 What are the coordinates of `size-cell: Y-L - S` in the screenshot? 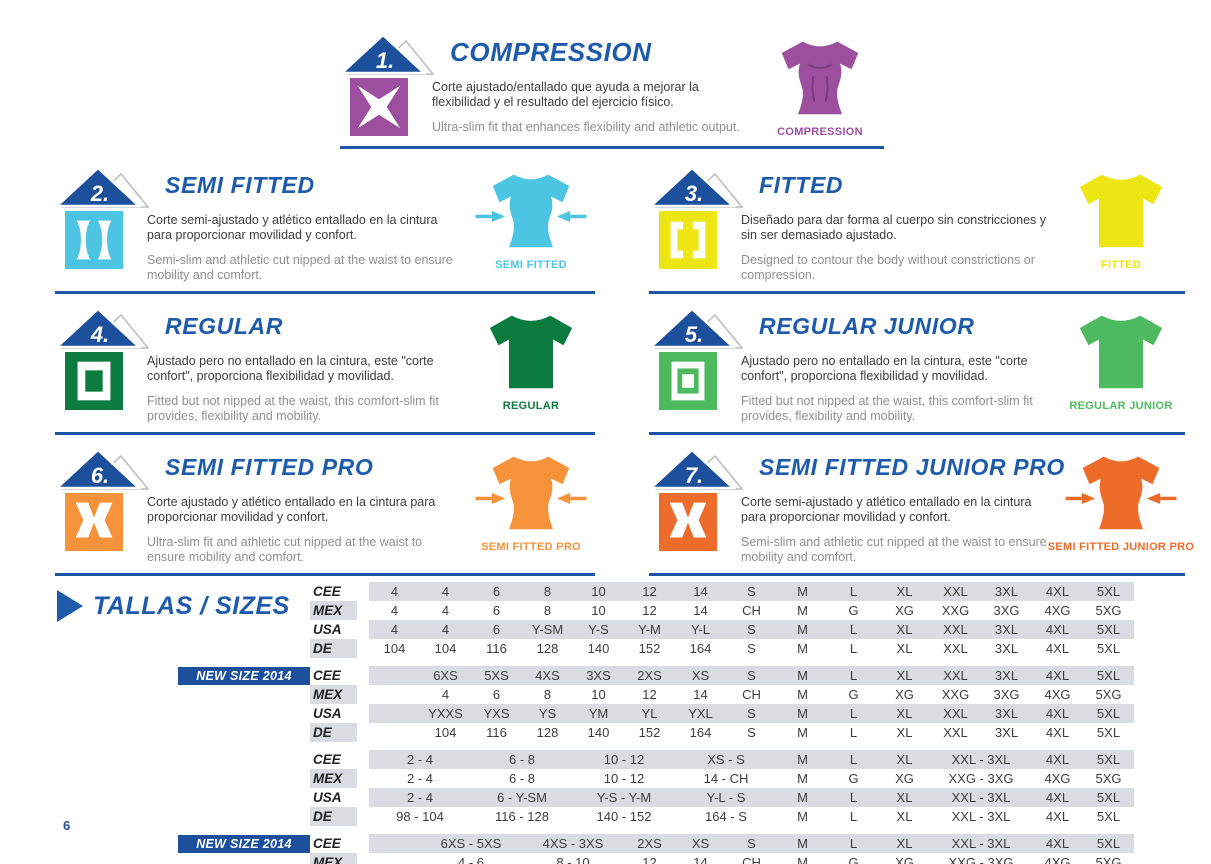 It's located at (726, 797).